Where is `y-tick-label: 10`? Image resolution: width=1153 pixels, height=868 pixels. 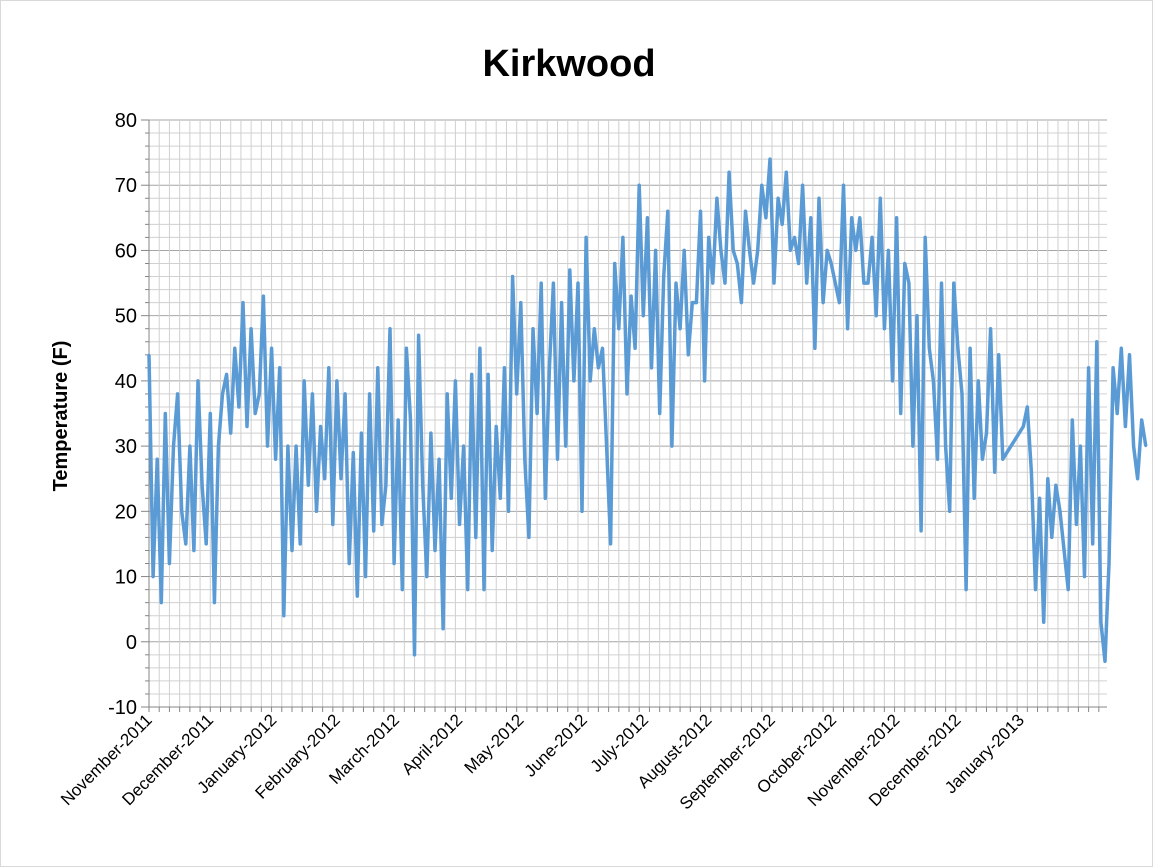
y-tick-label: 10 is located at coordinates (126, 578).